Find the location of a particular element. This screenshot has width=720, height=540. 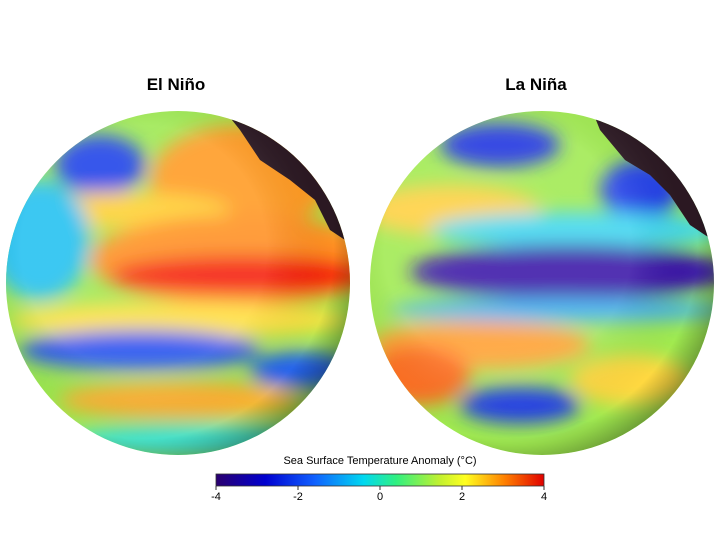

tick-label: -2 is located at coordinates (298, 497).